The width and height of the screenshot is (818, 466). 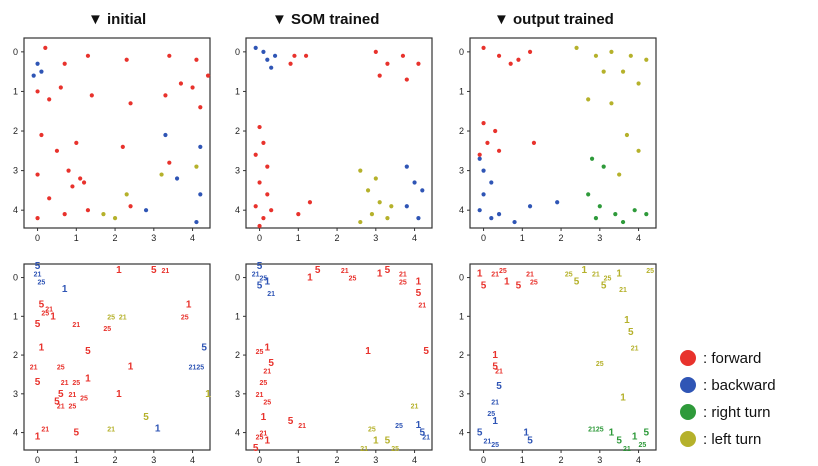 What do you see at coordinates (732, 439) in the screenshot?
I see `legend-label-left-turn: : left turn` at bounding box center [732, 439].